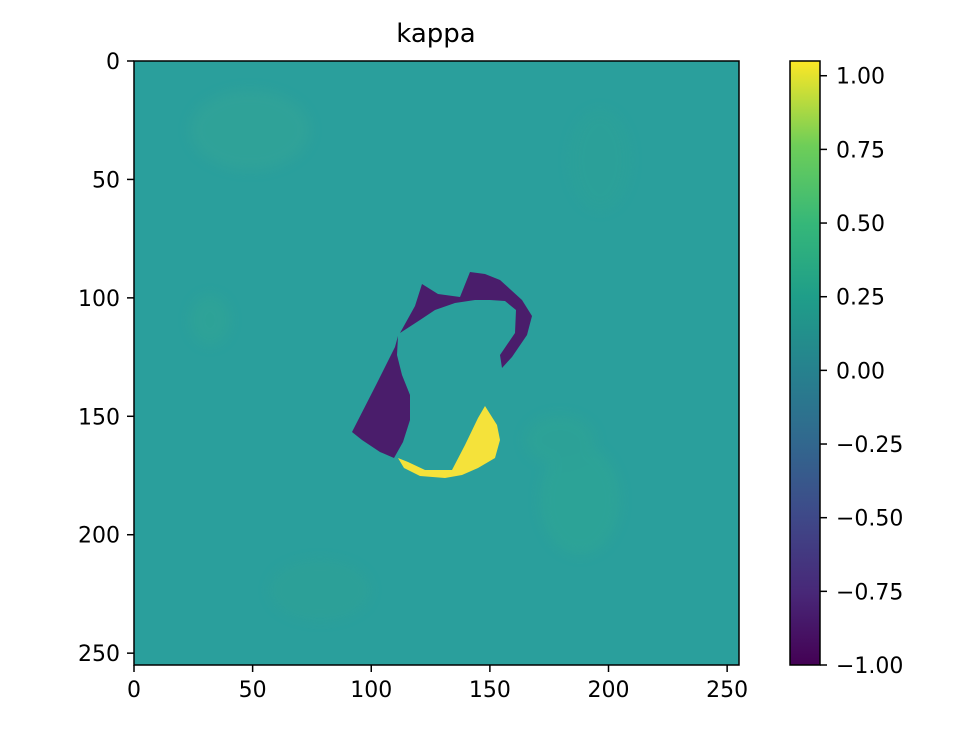 This screenshot has width=964, height=742. Describe the element at coordinates (449, 442) in the screenshot. I see `positive-region-crescent` at that location.